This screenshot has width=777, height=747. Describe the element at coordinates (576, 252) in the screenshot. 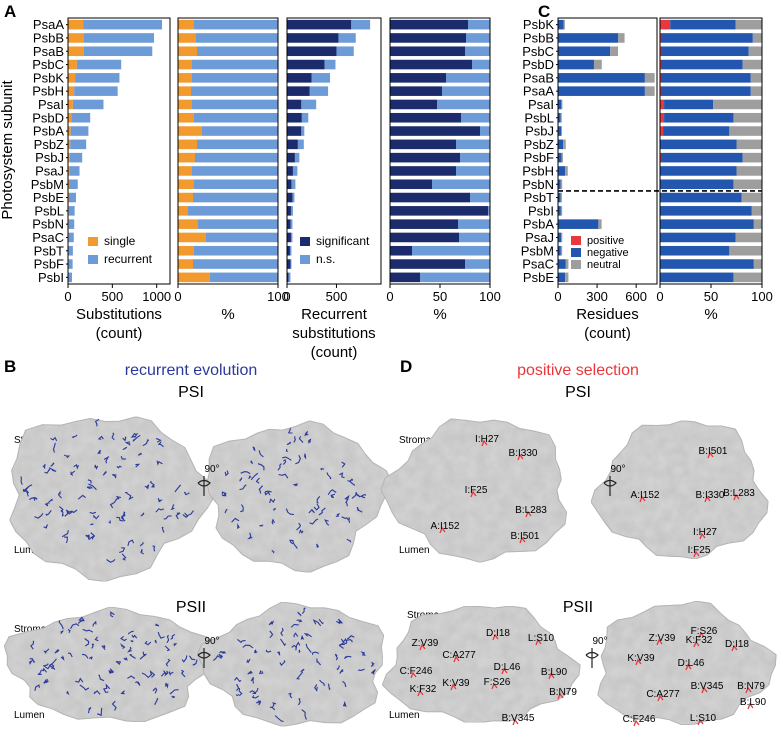

I see `legend-swatch-negative` at that location.